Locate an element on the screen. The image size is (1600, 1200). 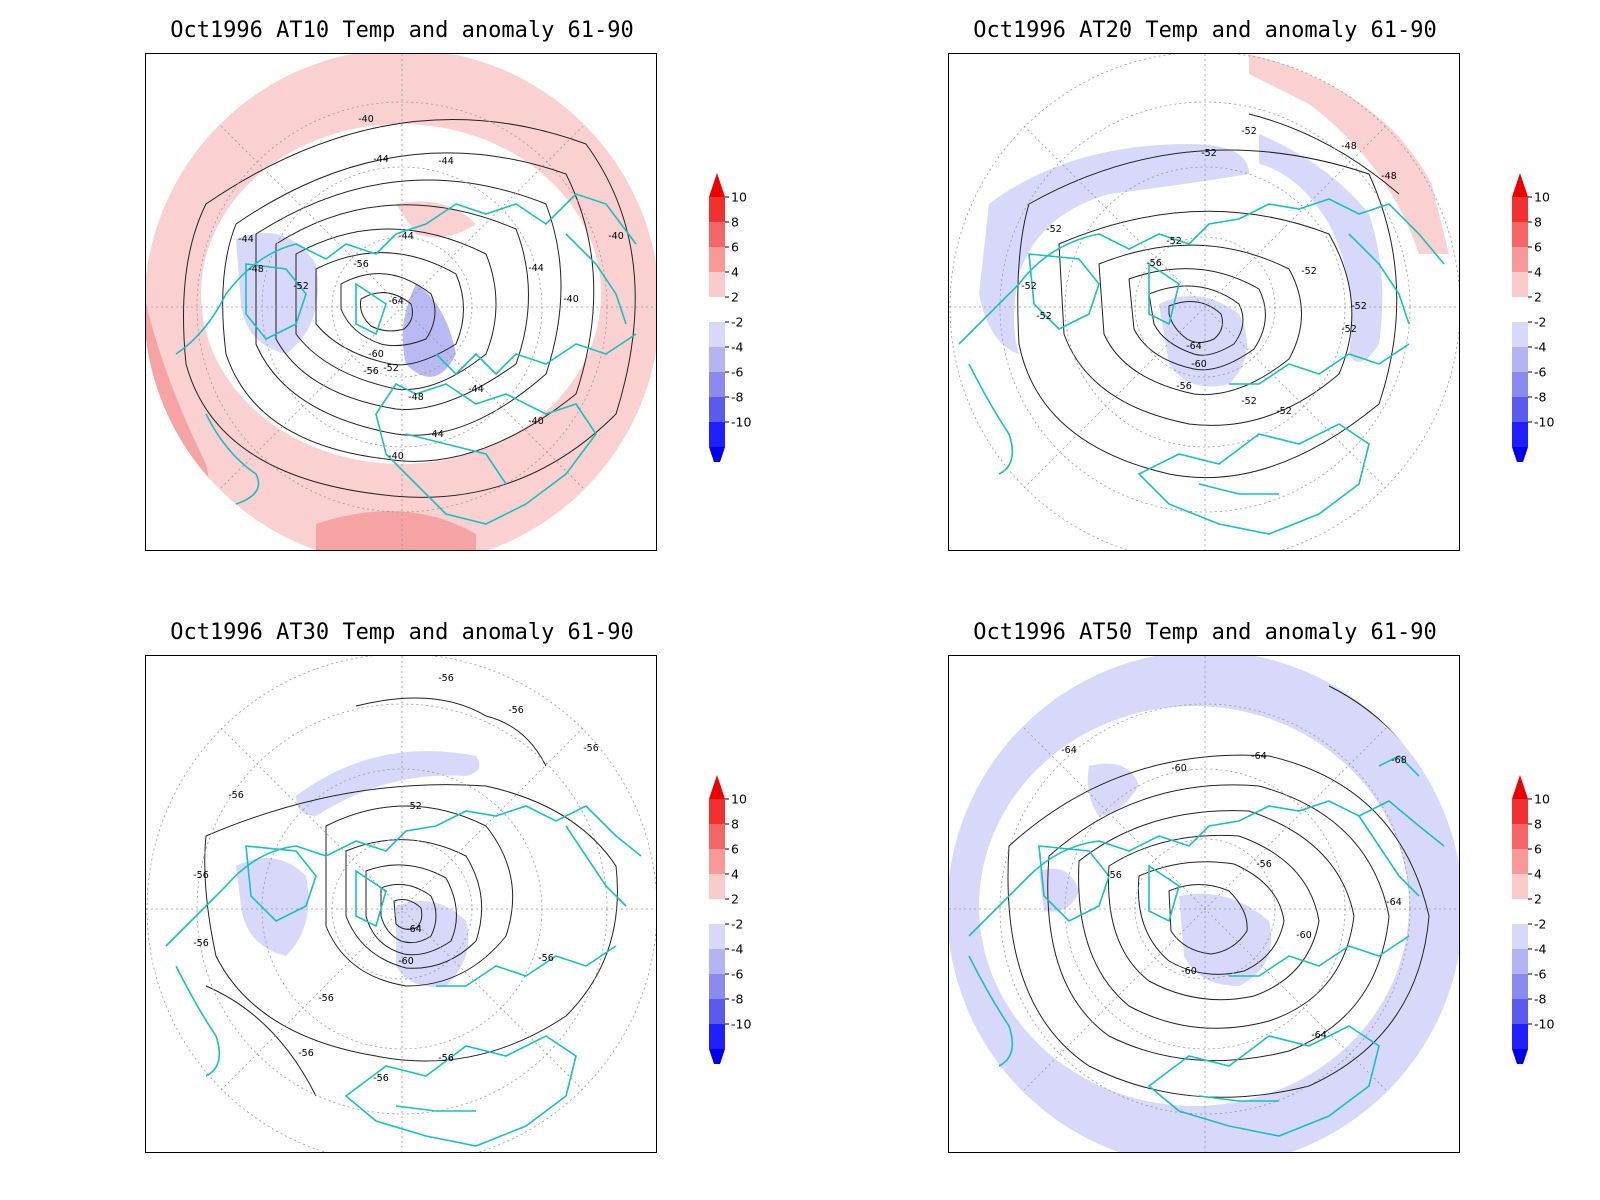
panel-title: Oct1996 AT50 Temp and anomaly 61-90 is located at coordinates (1205, 632).